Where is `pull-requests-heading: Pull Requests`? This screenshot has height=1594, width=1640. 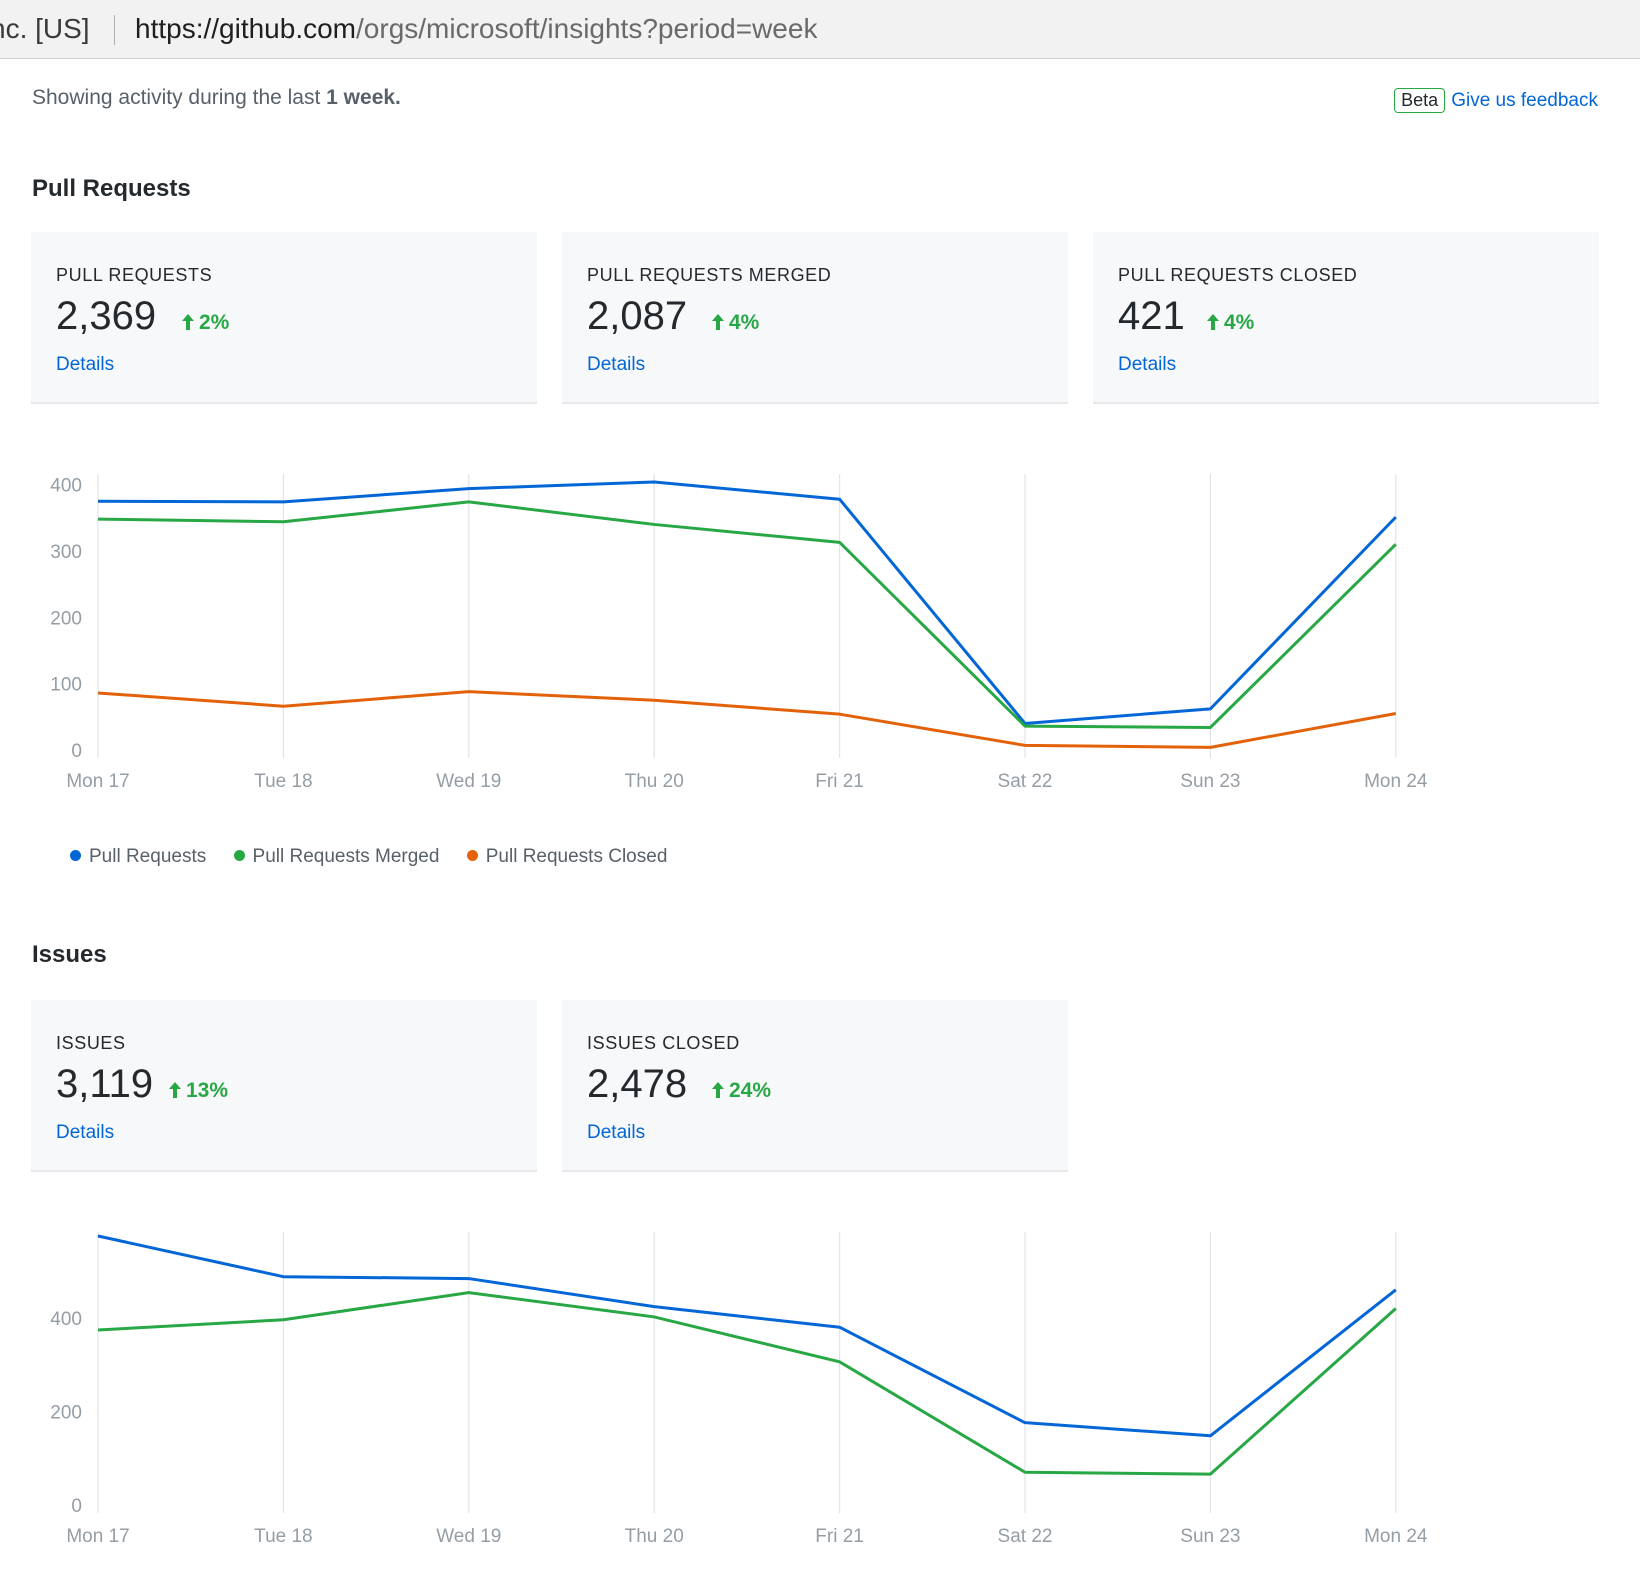 pull-requests-heading: Pull Requests is located at coordinates (111, 188).